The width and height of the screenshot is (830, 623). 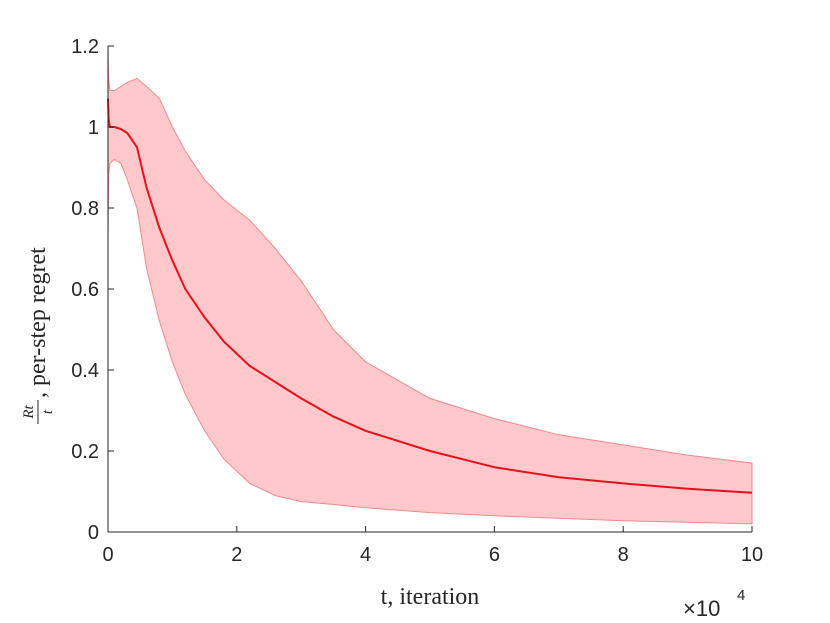 I want to click on y-tick-label: 1, so click(x=93, y=128).